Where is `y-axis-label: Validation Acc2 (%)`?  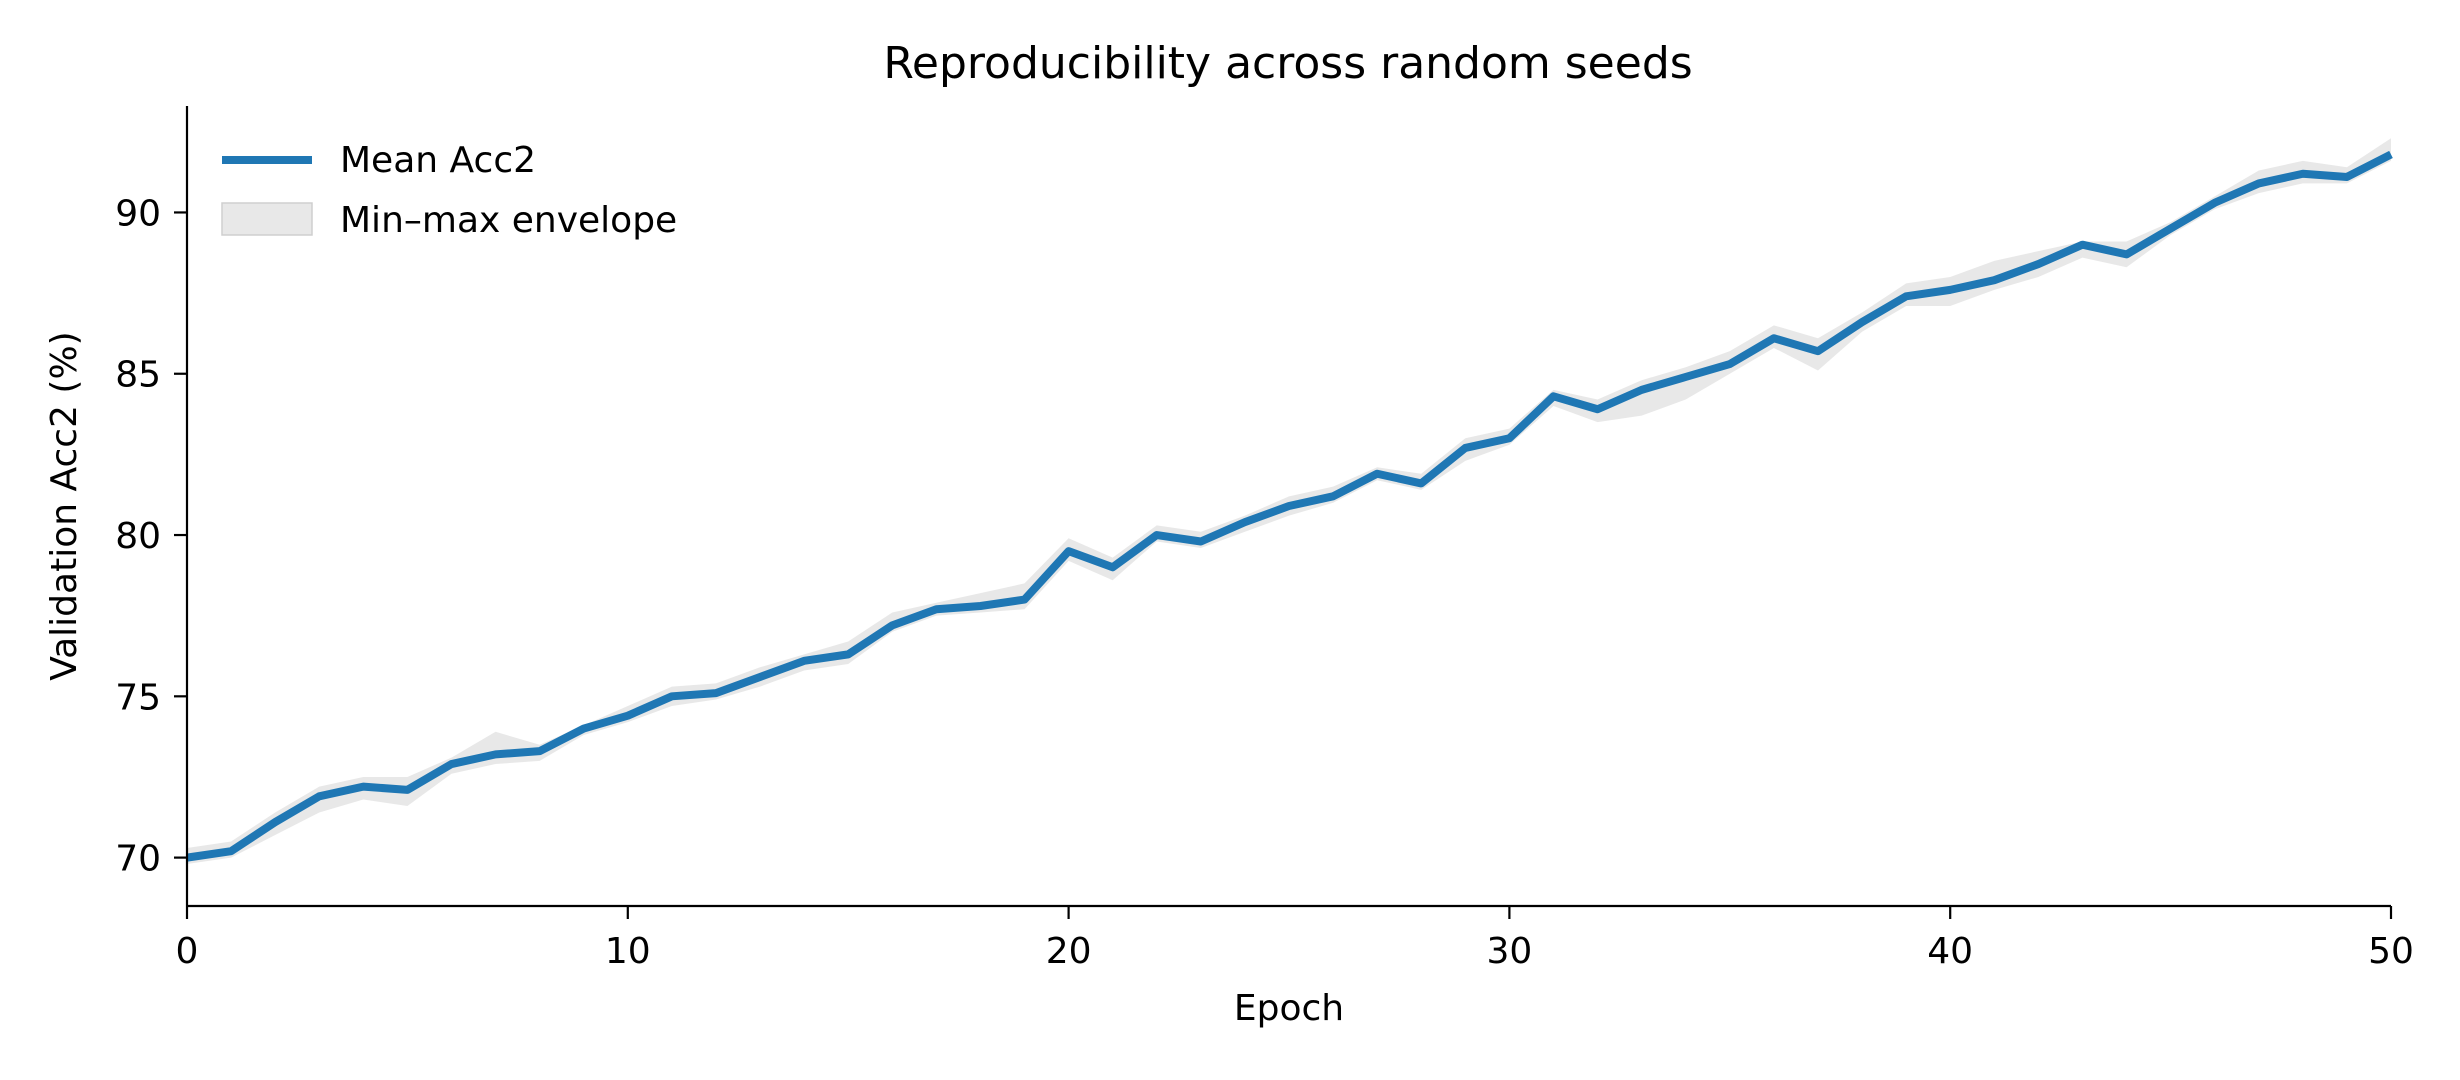
y-axis-label: Validation Acc2 (%) is located at coordinates (64, 505).